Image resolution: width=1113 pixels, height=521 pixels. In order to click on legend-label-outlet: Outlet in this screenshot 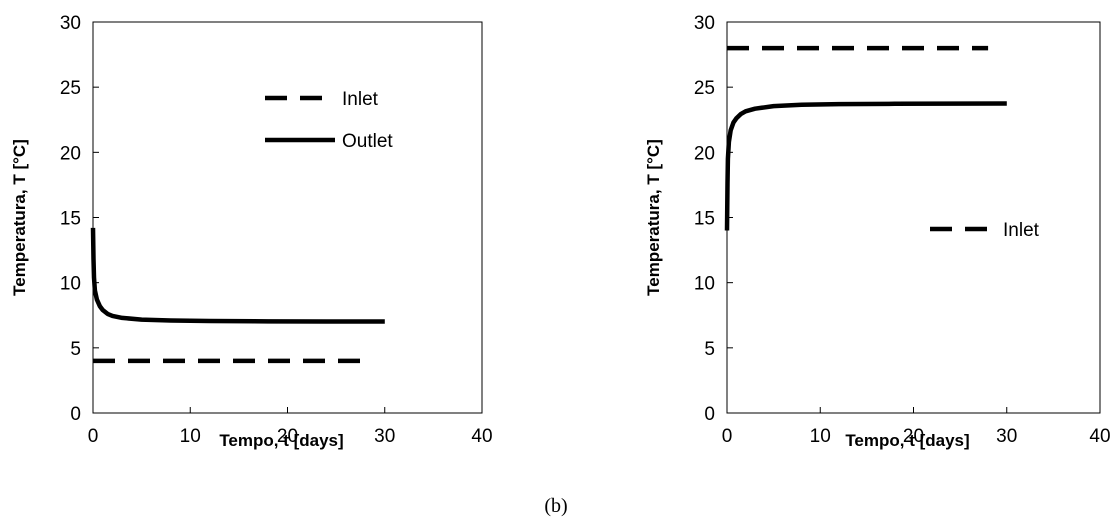, I will do `click(367, 141)`.